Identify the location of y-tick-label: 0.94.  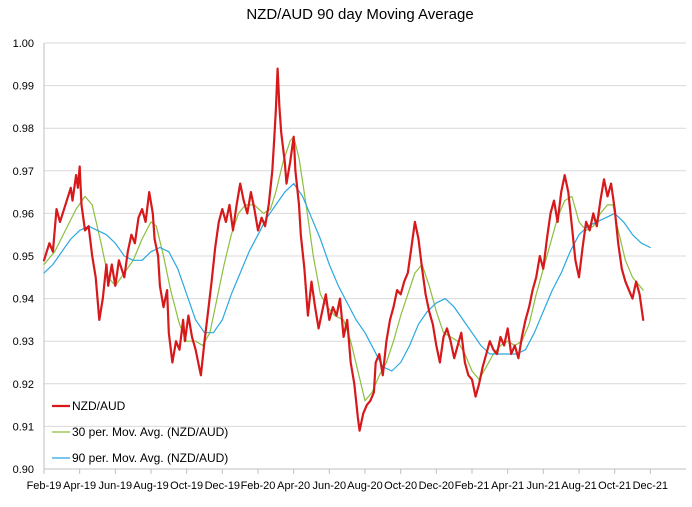
(23, 300).